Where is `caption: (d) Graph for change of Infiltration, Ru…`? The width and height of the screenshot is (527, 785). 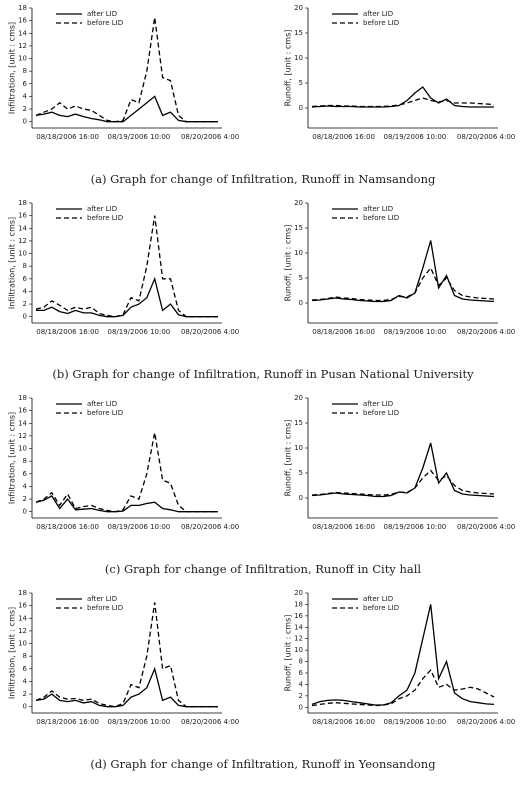 caption: (d) Graph for change of Infiltration, Ru… is located at coordinates (263, 764).